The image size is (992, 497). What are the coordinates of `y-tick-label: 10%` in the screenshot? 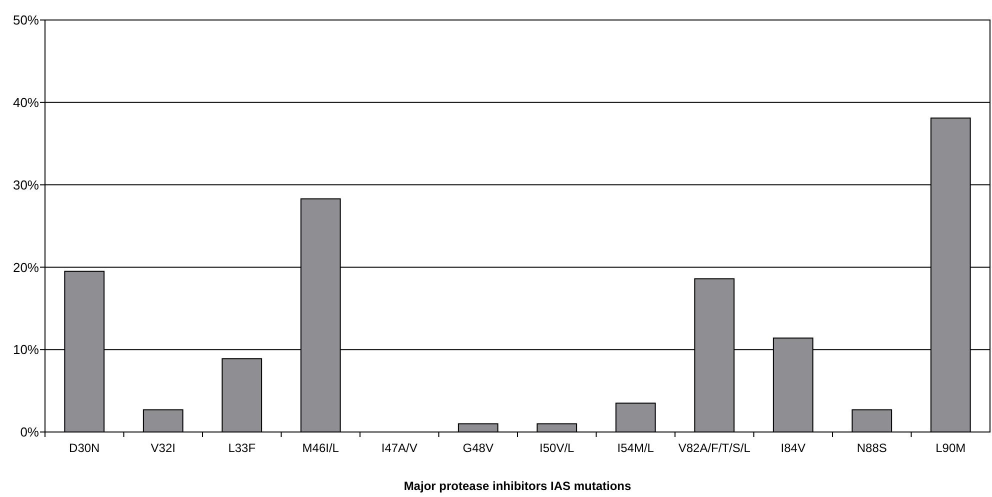 It's located at (26, 350).